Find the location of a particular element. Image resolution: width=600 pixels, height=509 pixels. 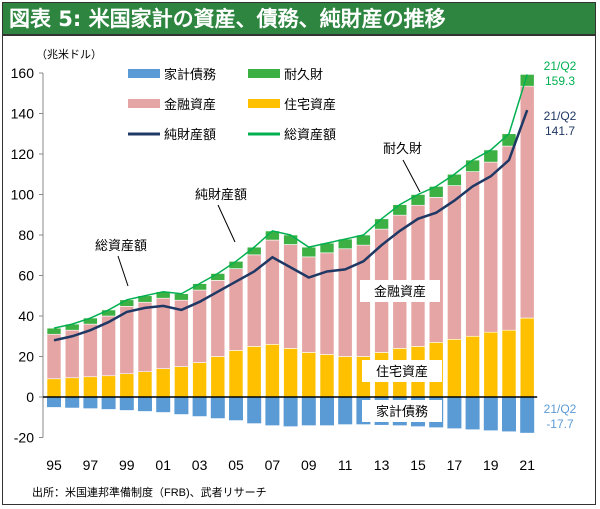

legend-label: 耐久財 is located at coordinates (303, 74).